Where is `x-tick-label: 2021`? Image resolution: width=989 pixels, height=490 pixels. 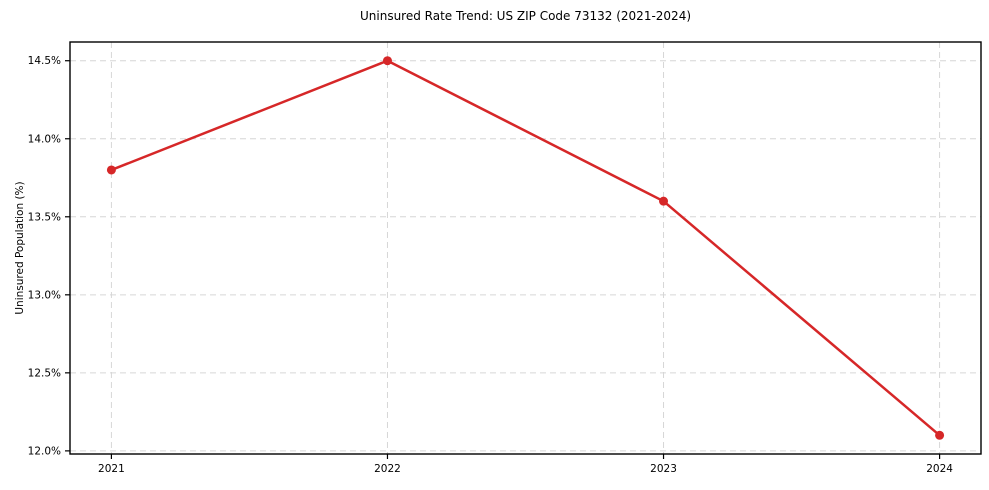
x-tick-label: 2021 is located at coordinates (111, 469).